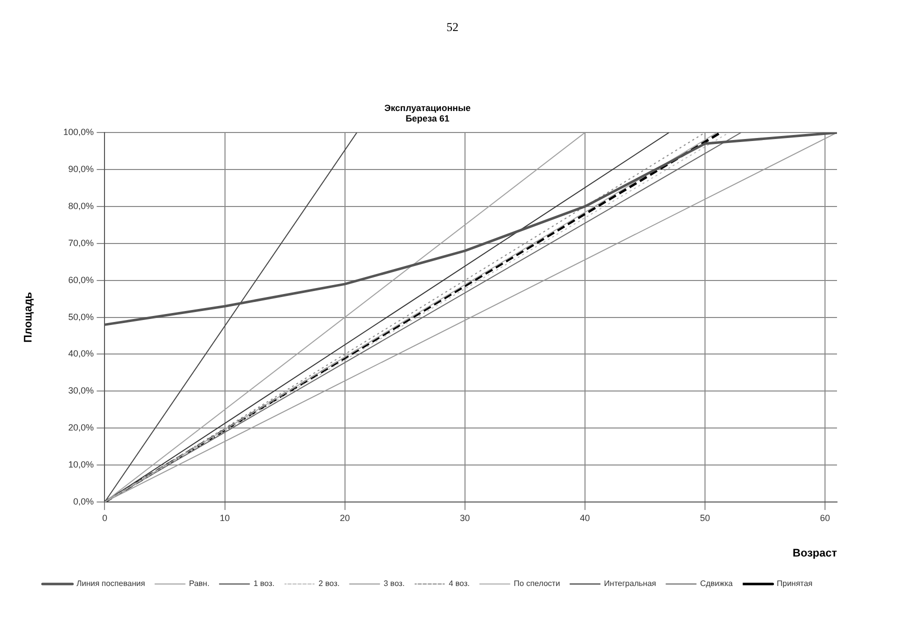 This screenshot has height=640, width=905. I want to click on text: 52, so click(453, 27).